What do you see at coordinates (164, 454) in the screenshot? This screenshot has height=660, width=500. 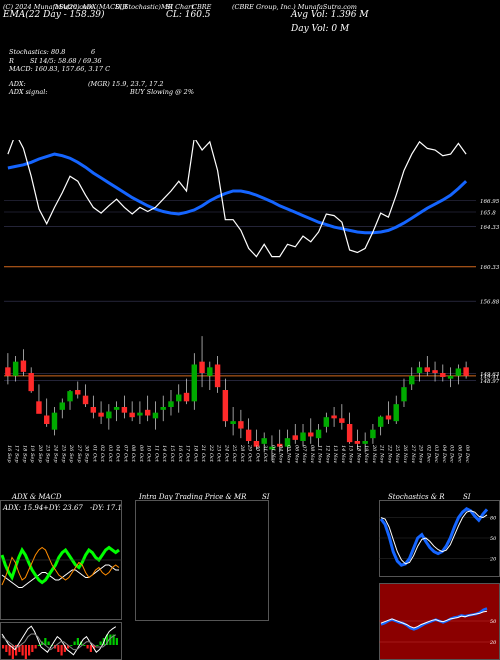 I see `date-tick: 14 Oct` at bounding box center [164, 454].